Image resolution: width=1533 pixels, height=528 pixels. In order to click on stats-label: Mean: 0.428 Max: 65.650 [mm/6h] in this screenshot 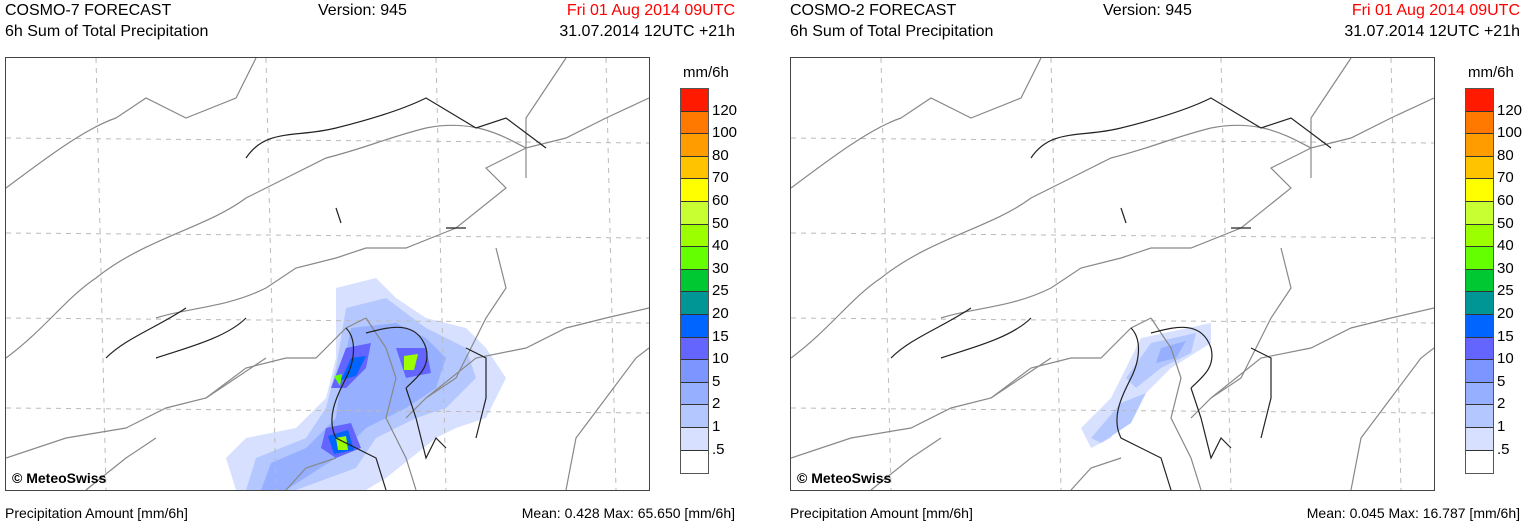, I will do `click(628, 513)`.